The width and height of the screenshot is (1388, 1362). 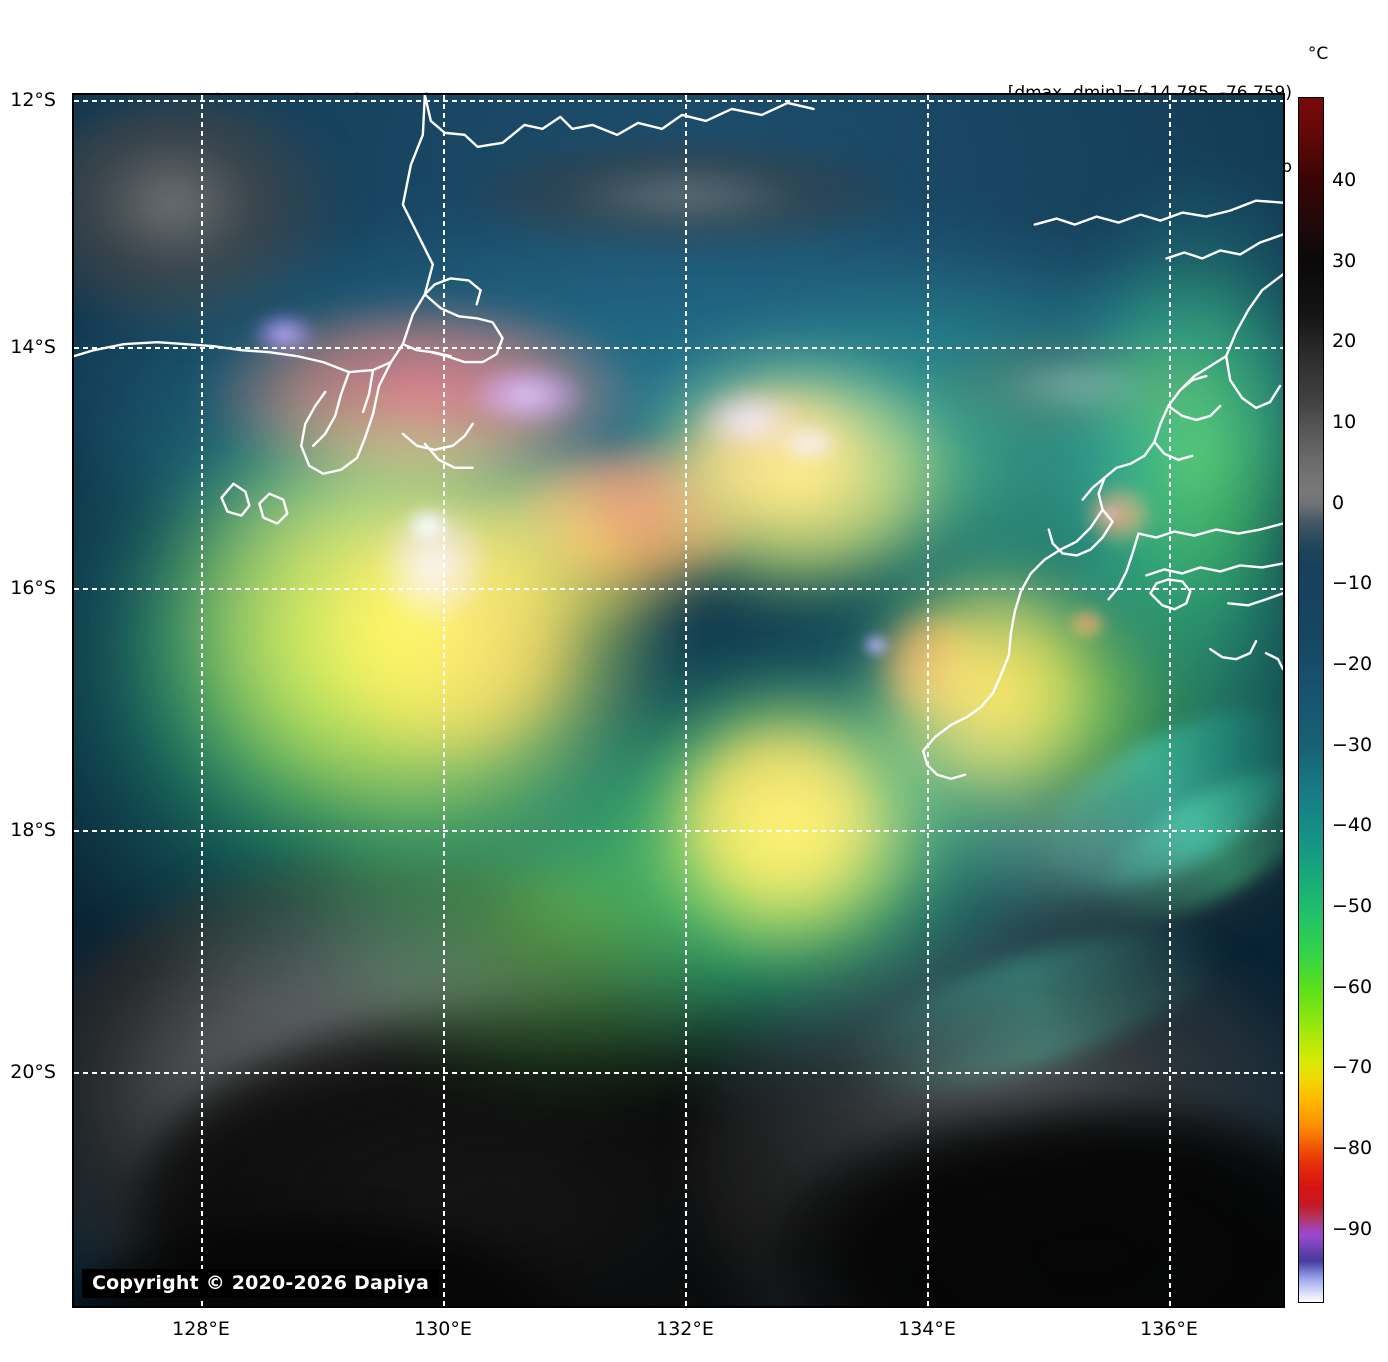 What do you see at coordinates (1344, 341) in the screenshot?
I see `colorbar-tick-label: 20` at bounding box center [1344, 341].